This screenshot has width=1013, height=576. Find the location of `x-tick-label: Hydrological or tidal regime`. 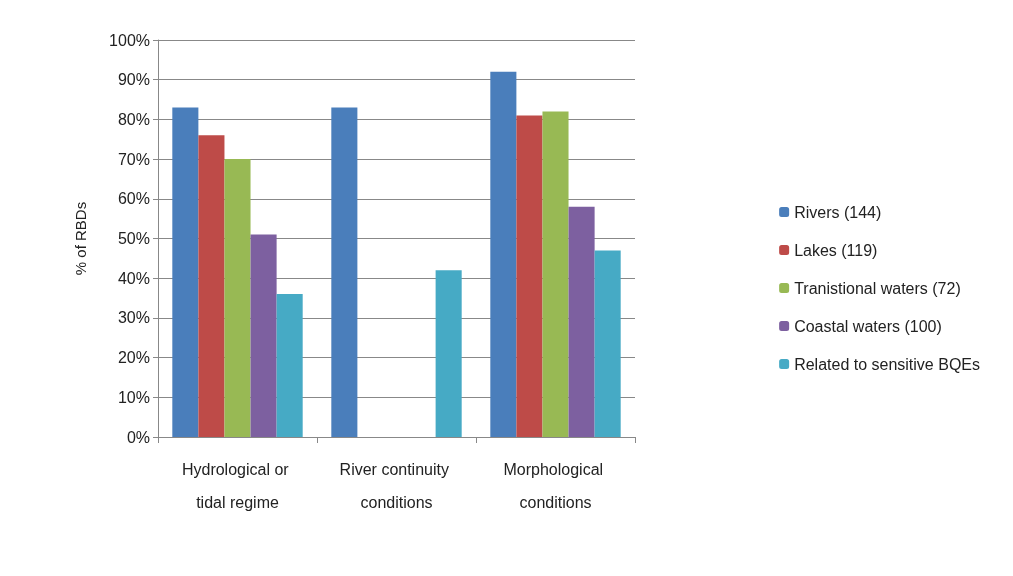

x-tick-label: Hydrological or tidal regime is located at coordinates (237, 486).